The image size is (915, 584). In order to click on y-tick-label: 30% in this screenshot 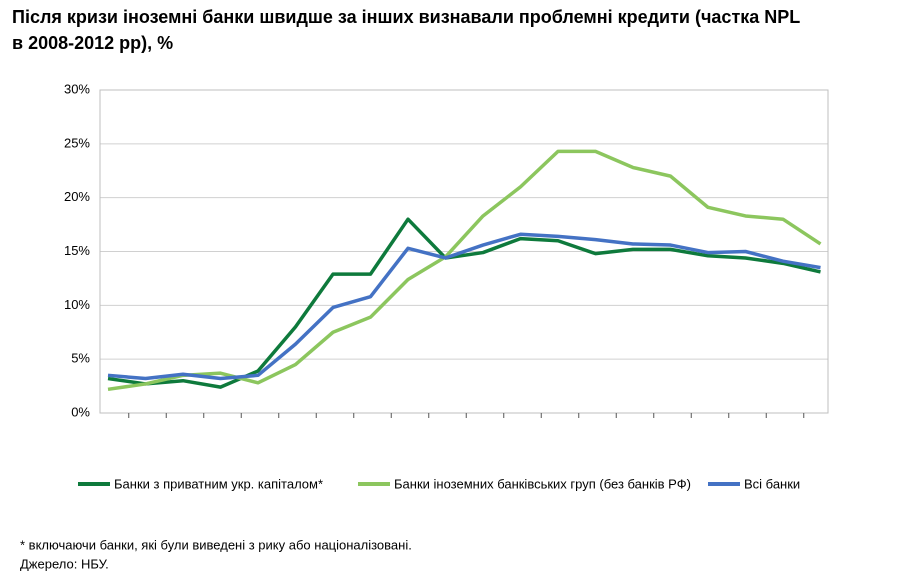, I will do `click(77, 88)`.